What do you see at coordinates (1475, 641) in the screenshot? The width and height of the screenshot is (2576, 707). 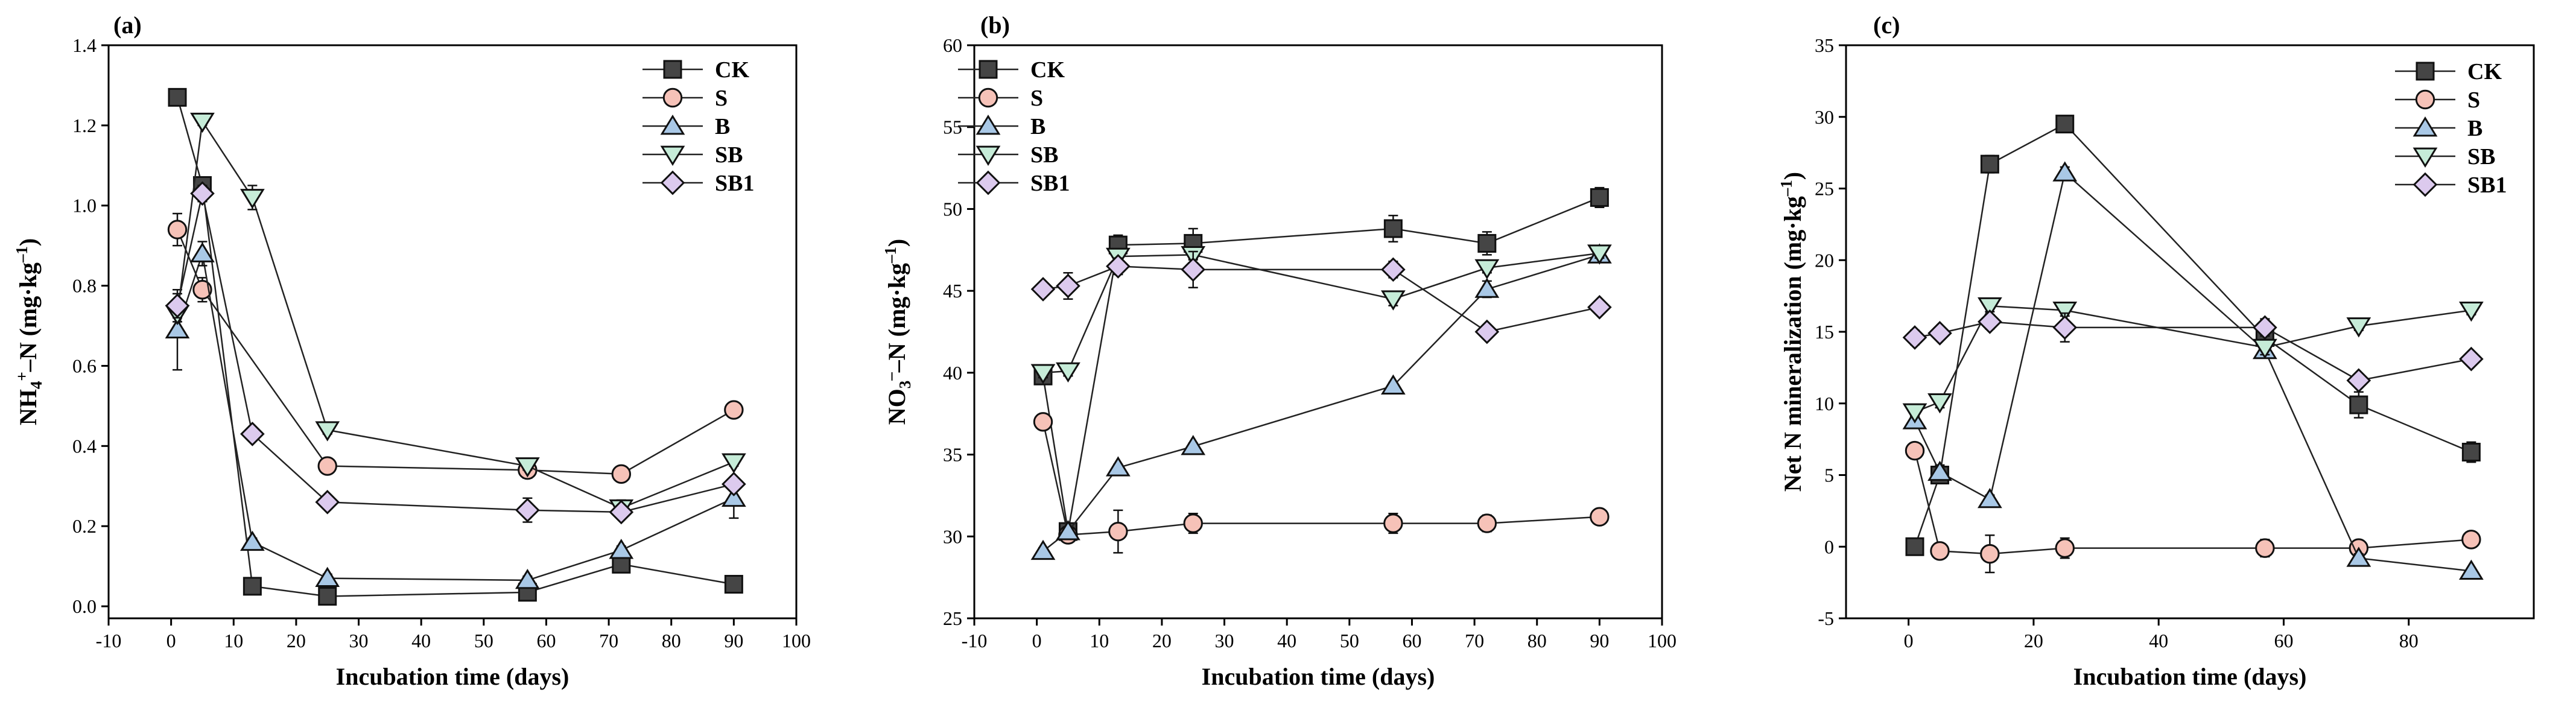 I see `x-tick-label: 70` at bounding box center [1475, 641].